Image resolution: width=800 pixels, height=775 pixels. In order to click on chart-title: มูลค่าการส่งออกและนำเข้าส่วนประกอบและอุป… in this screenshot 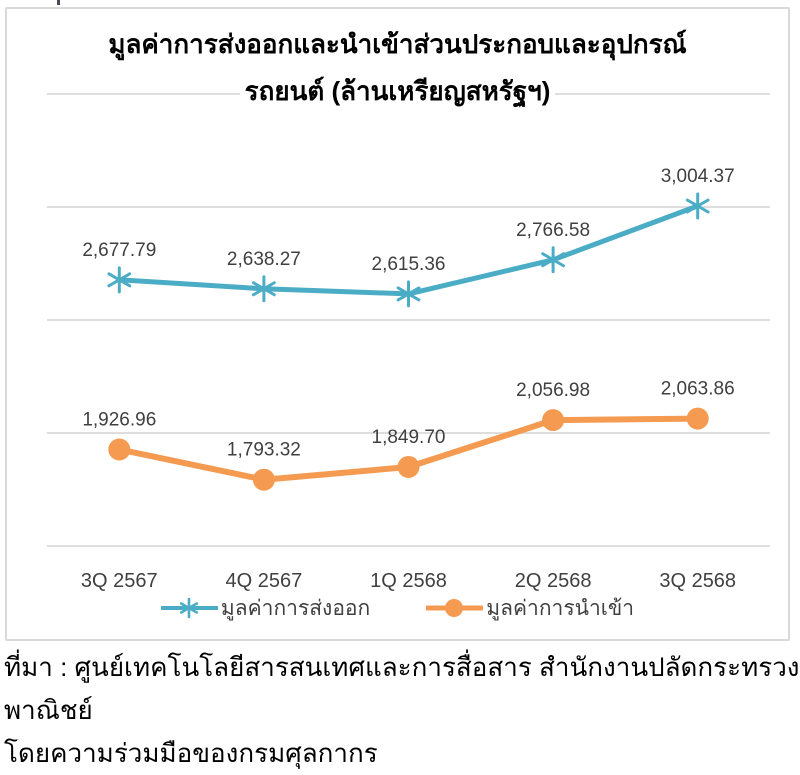, I will do `click(397, 68)`.